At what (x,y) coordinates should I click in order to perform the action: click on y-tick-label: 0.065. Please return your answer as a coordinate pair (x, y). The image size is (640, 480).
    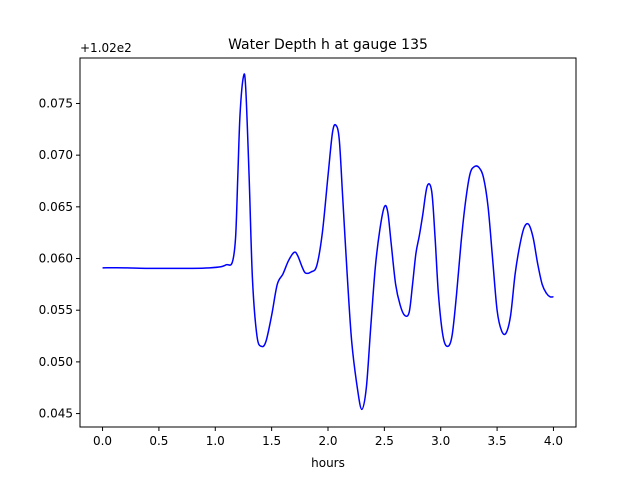
    Looking at the image, I should click on (56, 207).